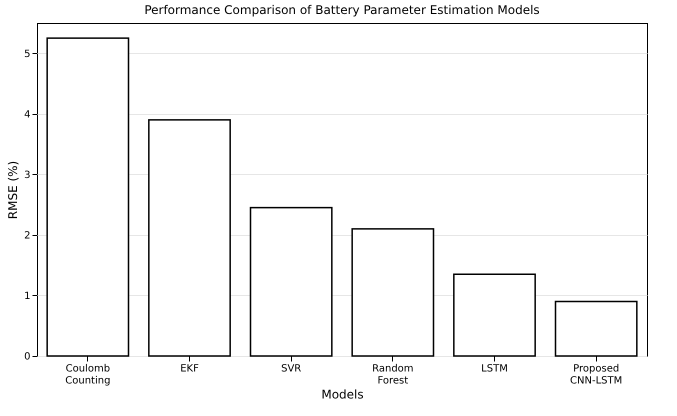 The width and height of the screenshot is (677, 416). Describe the element at coordinates (190, 369) in the screenshot. I see `x-tick-label: EKF` at that location.